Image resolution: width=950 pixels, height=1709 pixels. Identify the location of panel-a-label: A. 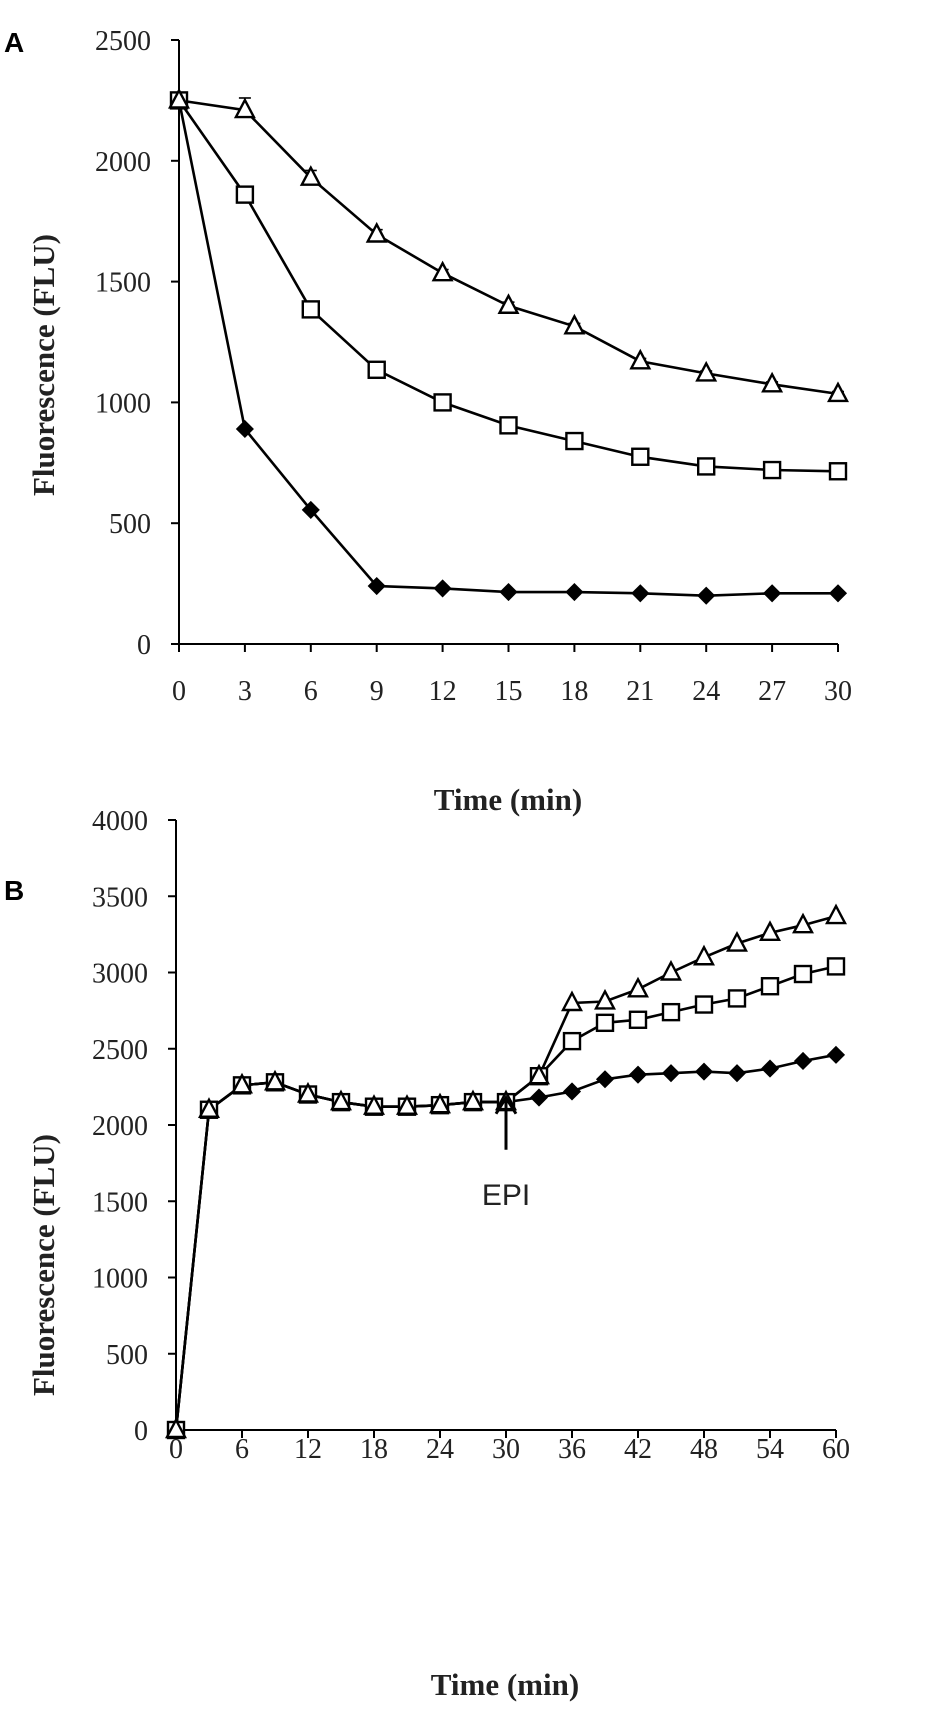
(14, 42).